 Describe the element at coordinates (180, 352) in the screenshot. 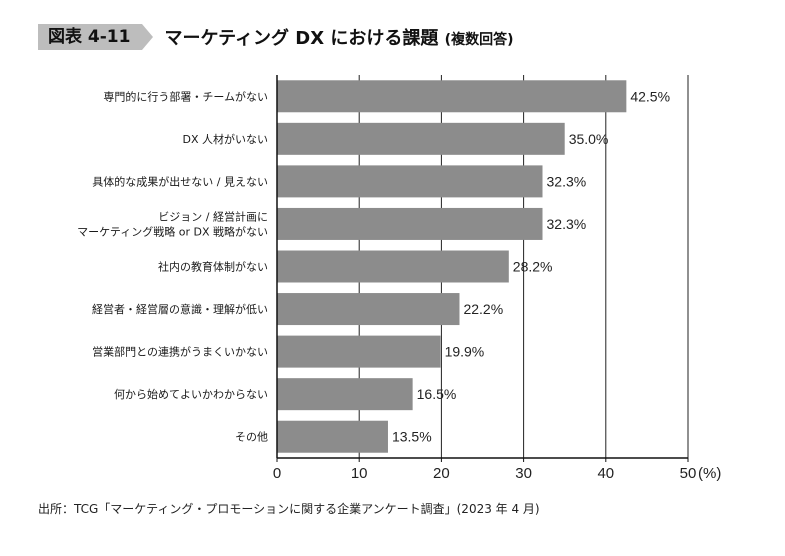

I see `category-label: 営業部門との連携がうまくいかない` at that location.